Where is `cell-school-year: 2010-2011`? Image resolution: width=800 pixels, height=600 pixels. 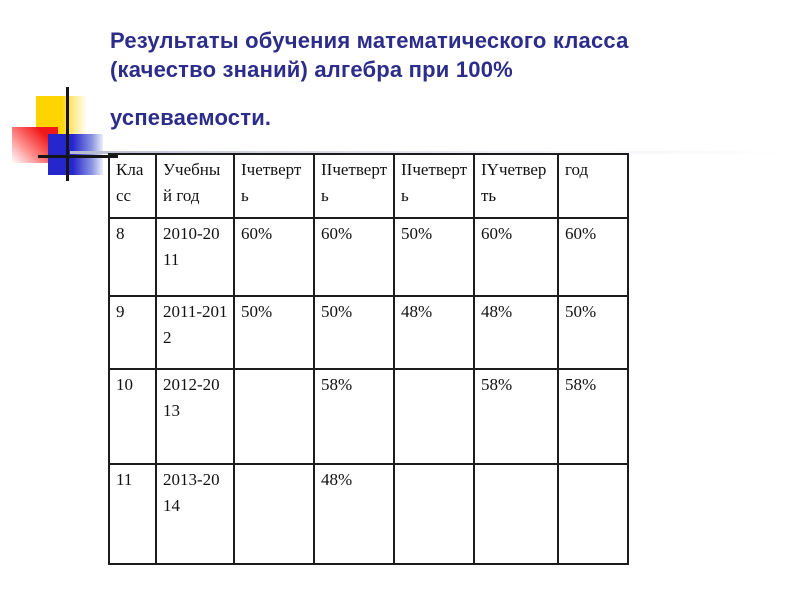
cell-school-year: 2010-2011 is located at coordinates (195, 257).